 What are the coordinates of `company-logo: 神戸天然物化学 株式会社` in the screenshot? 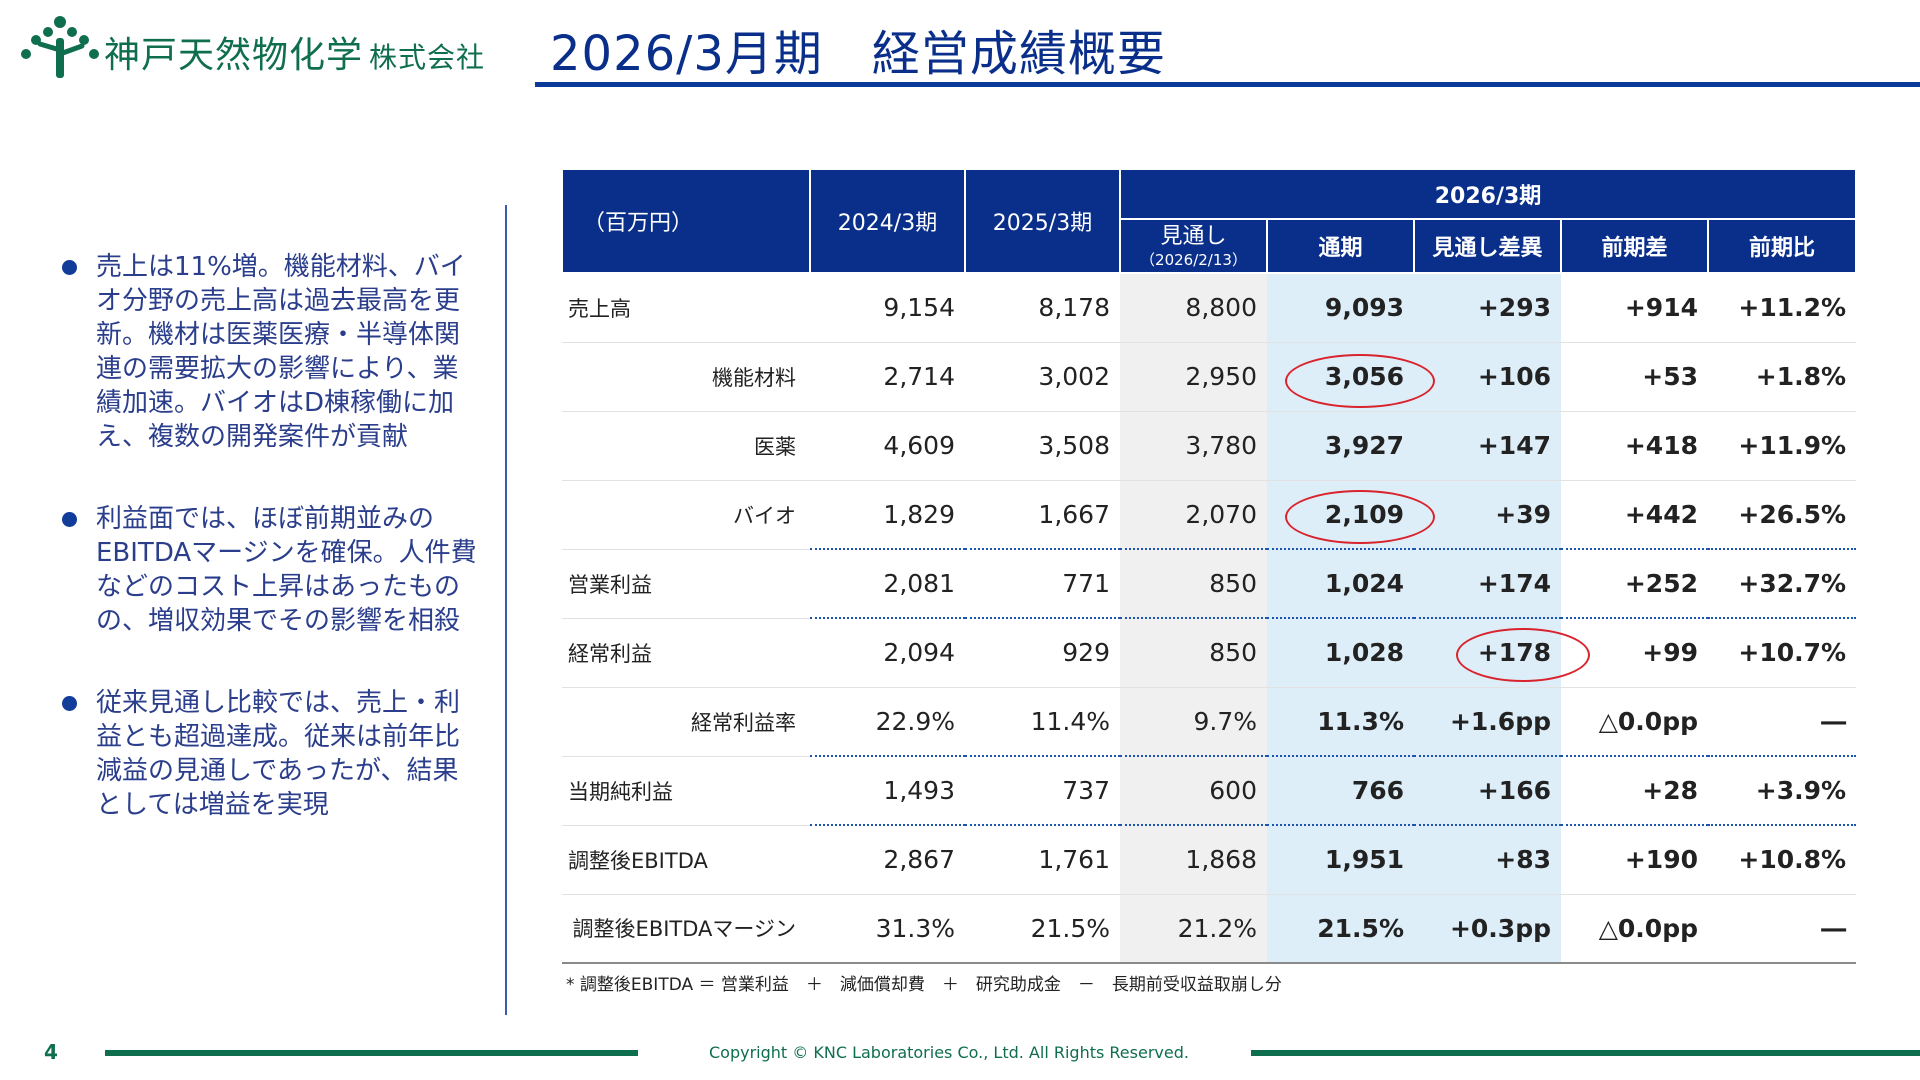 It's located at (251, 47).